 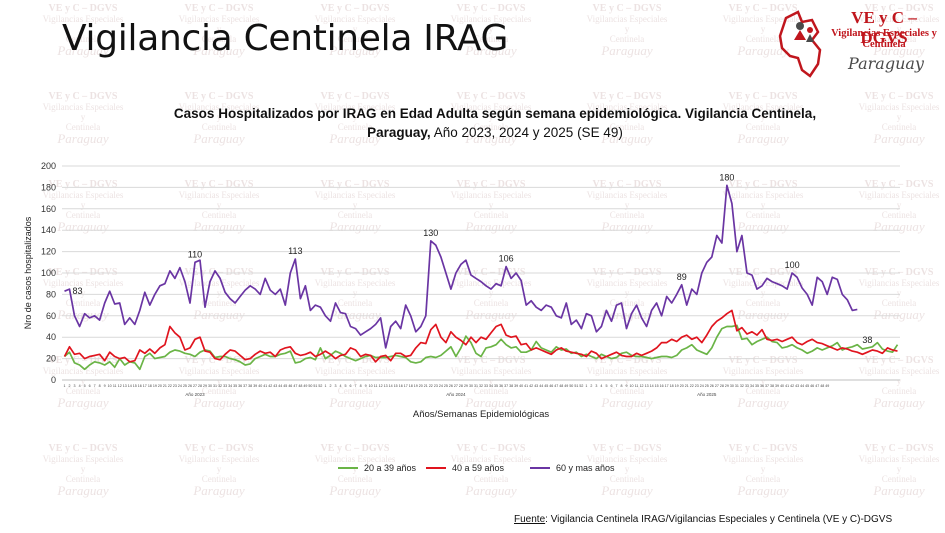 What do you see at coordinates (506, 386) in the screenshot?
I see `x-tick-label: 37` at bounding box center [506, 386].